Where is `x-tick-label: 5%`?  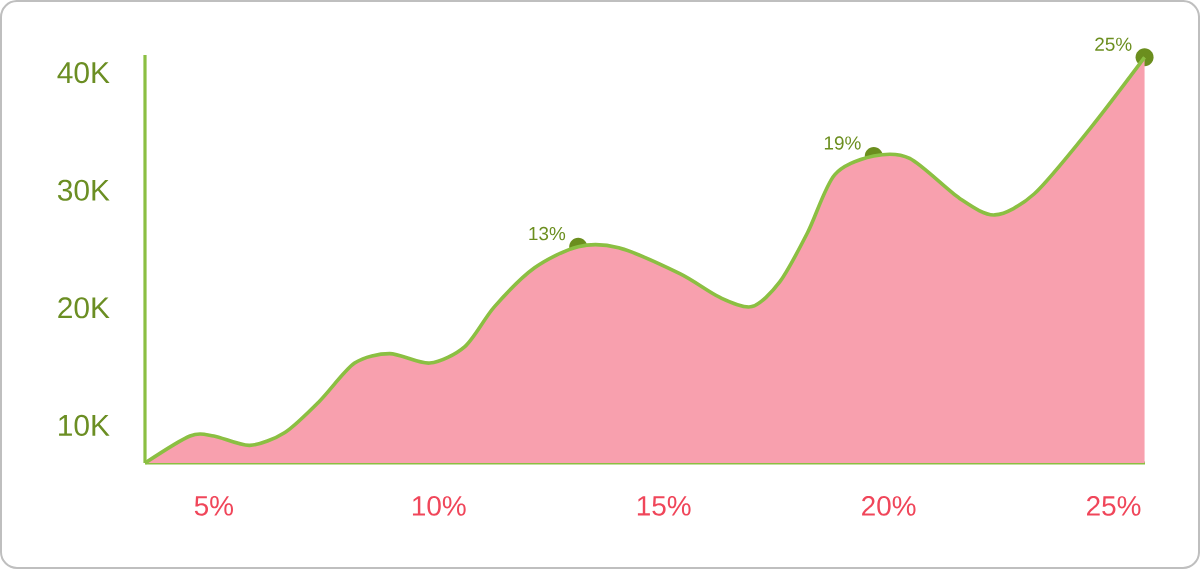 x-tick-label: 5% is located at coordinates (213, 506).